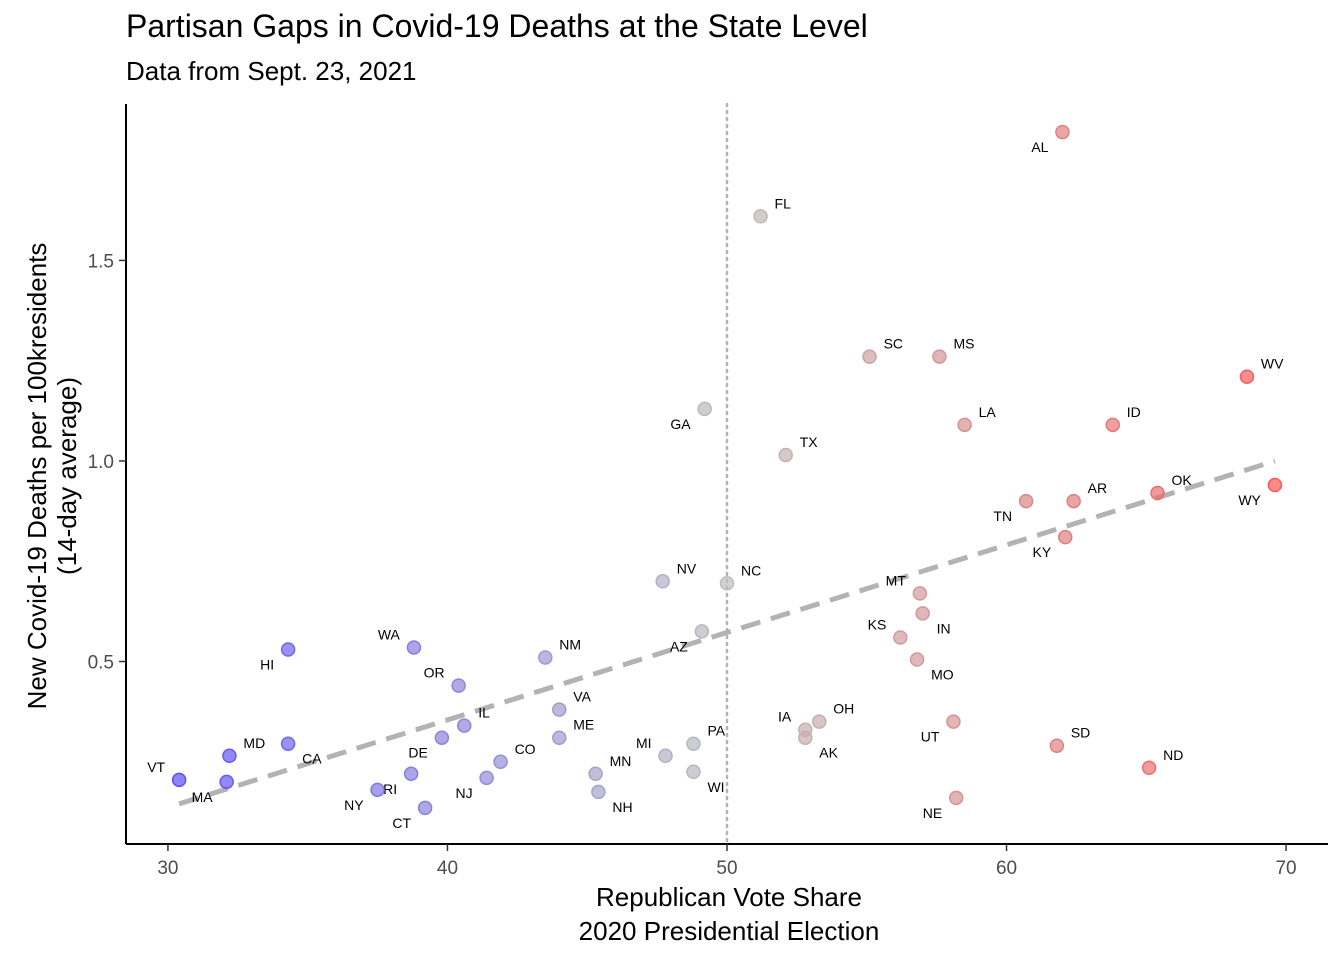  Describe the element at coordinates (582, 697) in the screenshot. I see `label-va: VA` at that location.